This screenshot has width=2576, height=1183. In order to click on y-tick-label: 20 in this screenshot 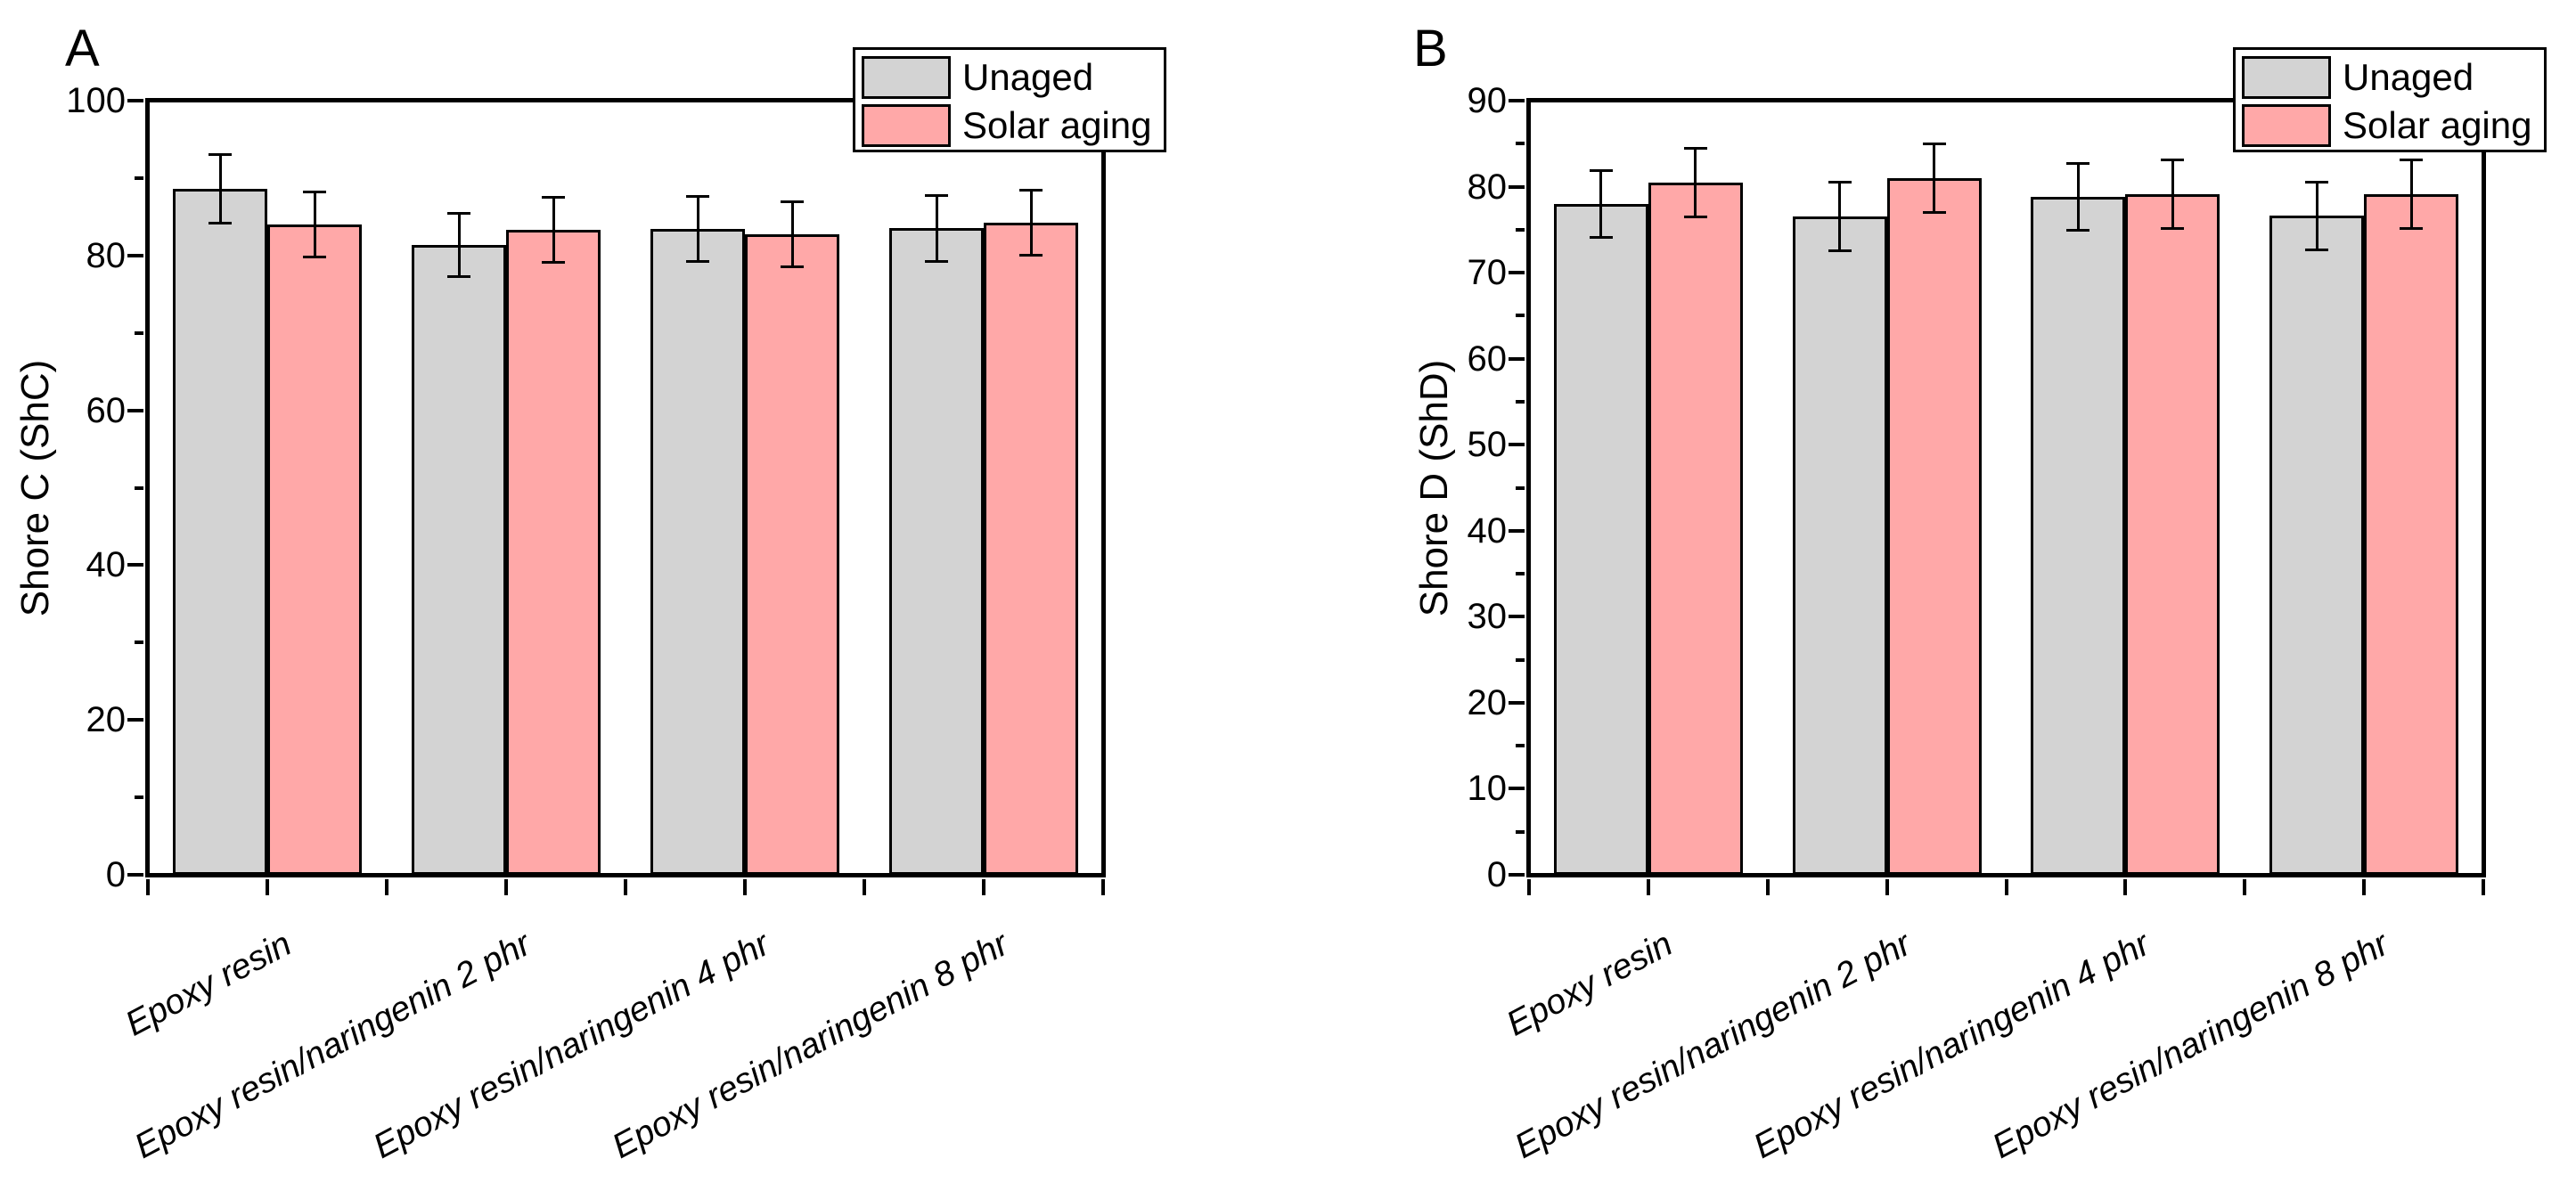, I will do `click(1487, 702)`.